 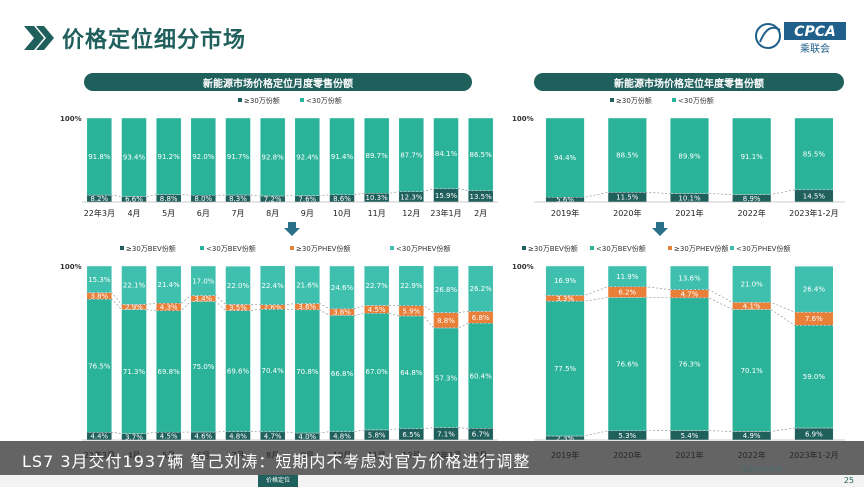 I want to click on data-label: 92.8%, so click(x=273, y=157).